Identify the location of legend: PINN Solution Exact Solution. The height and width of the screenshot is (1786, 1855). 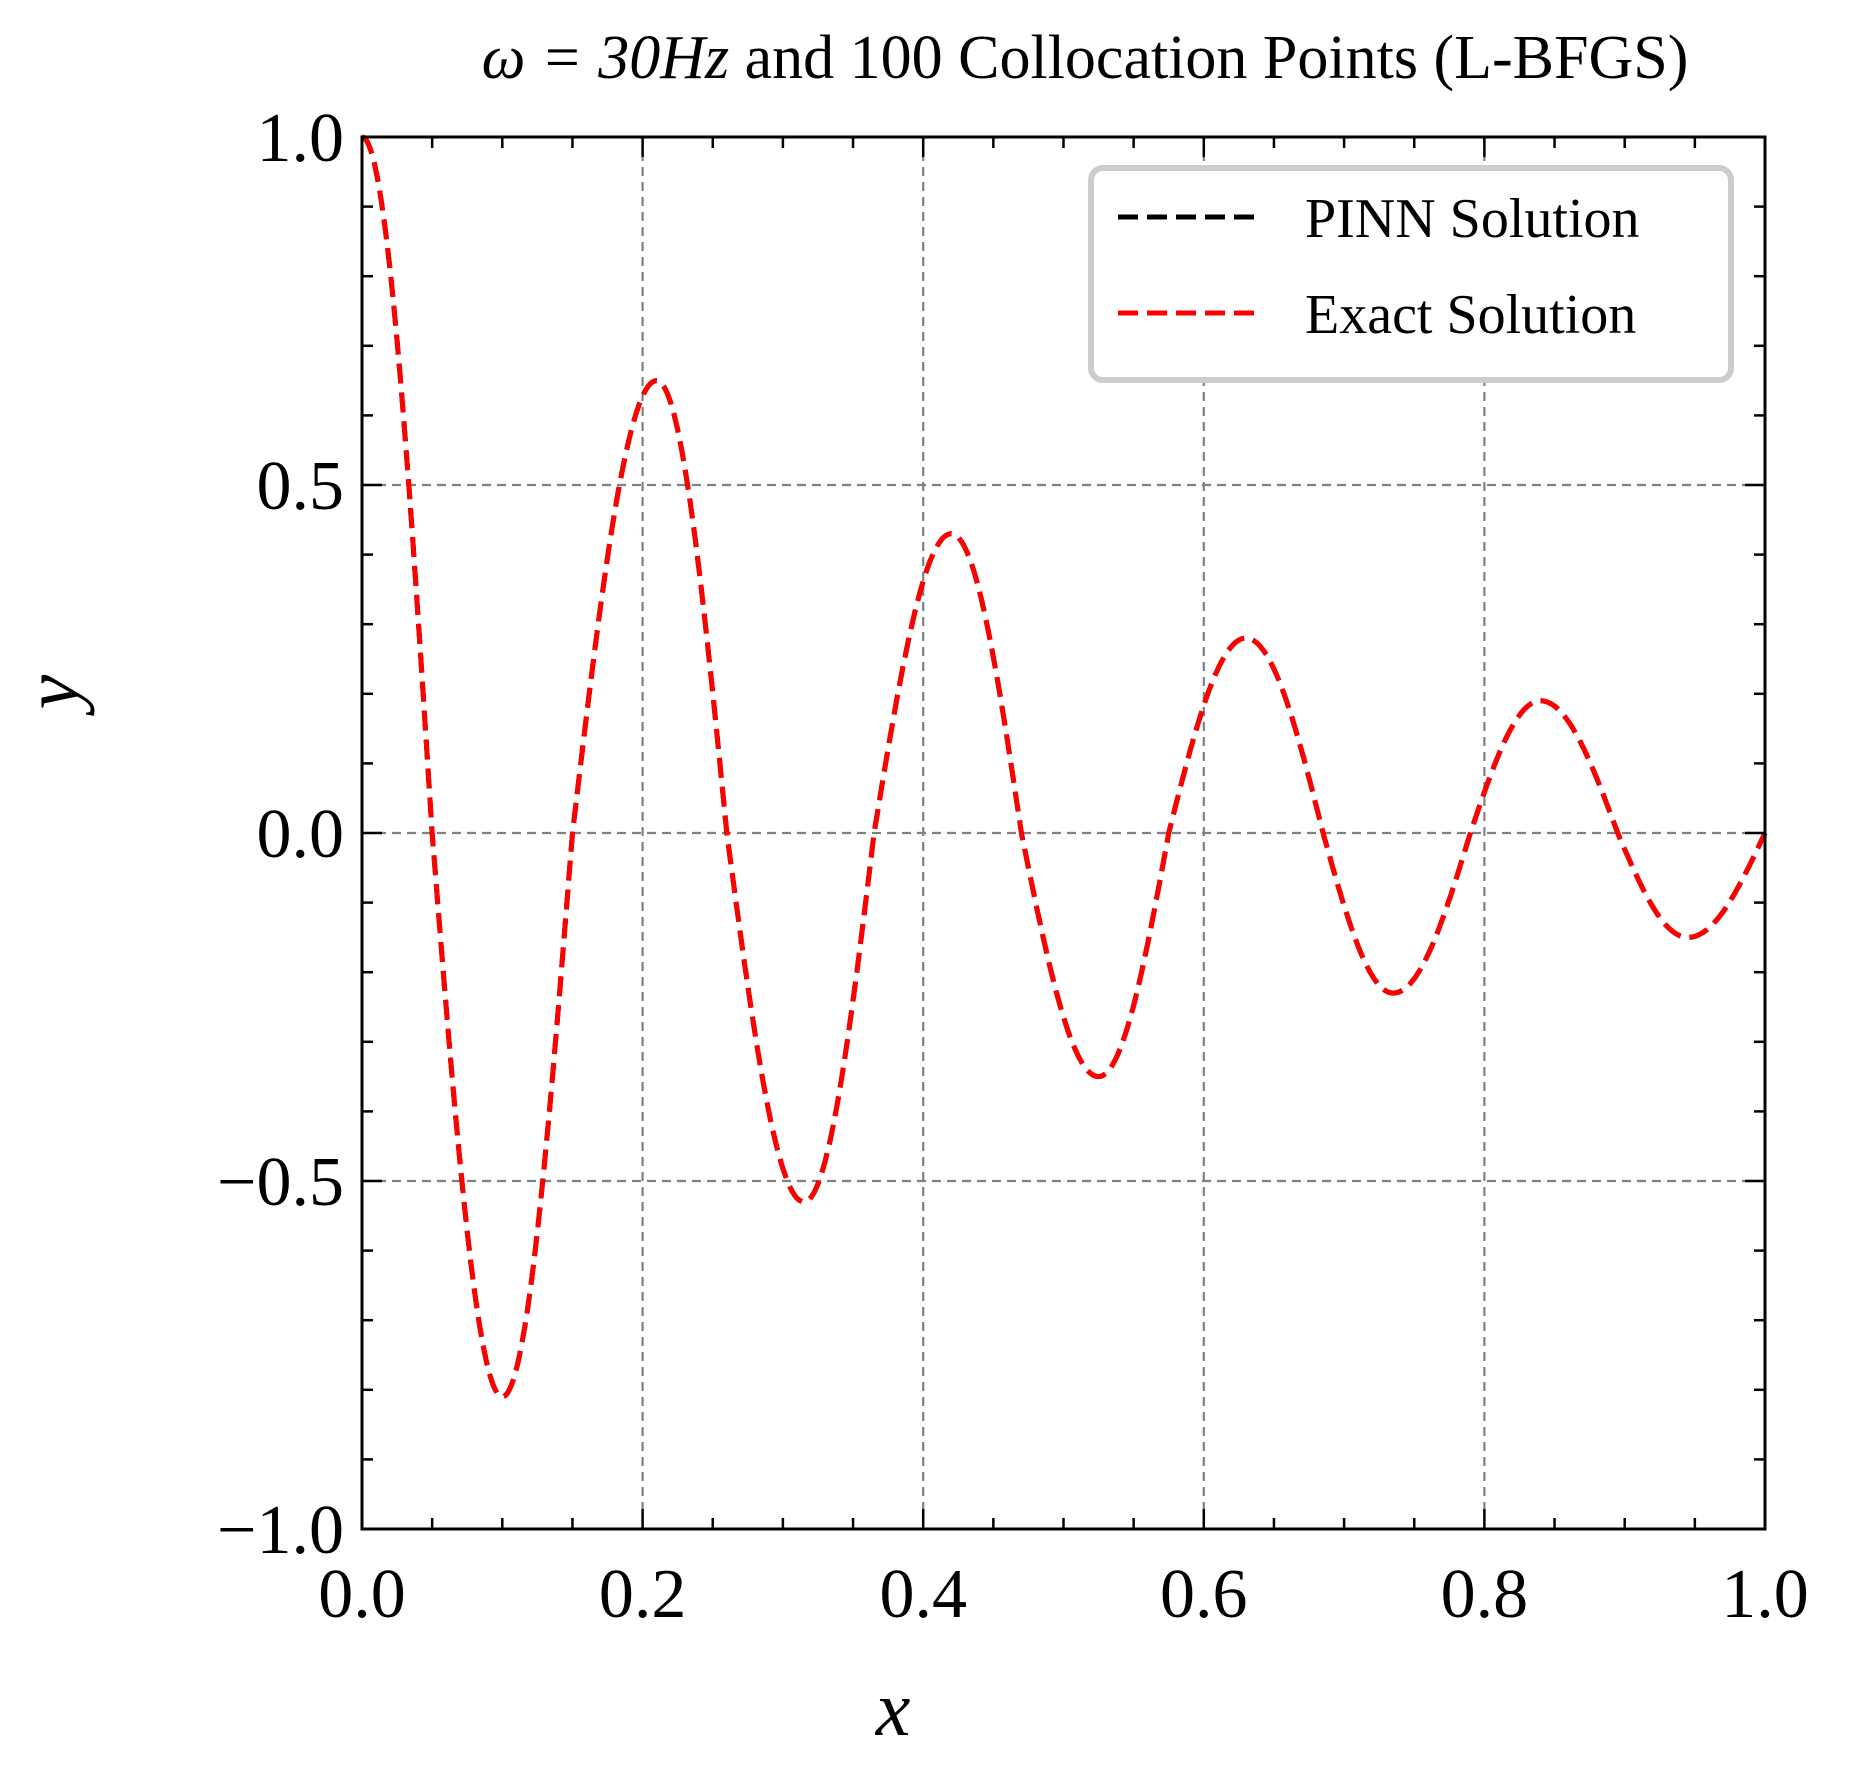
(1411, 274).